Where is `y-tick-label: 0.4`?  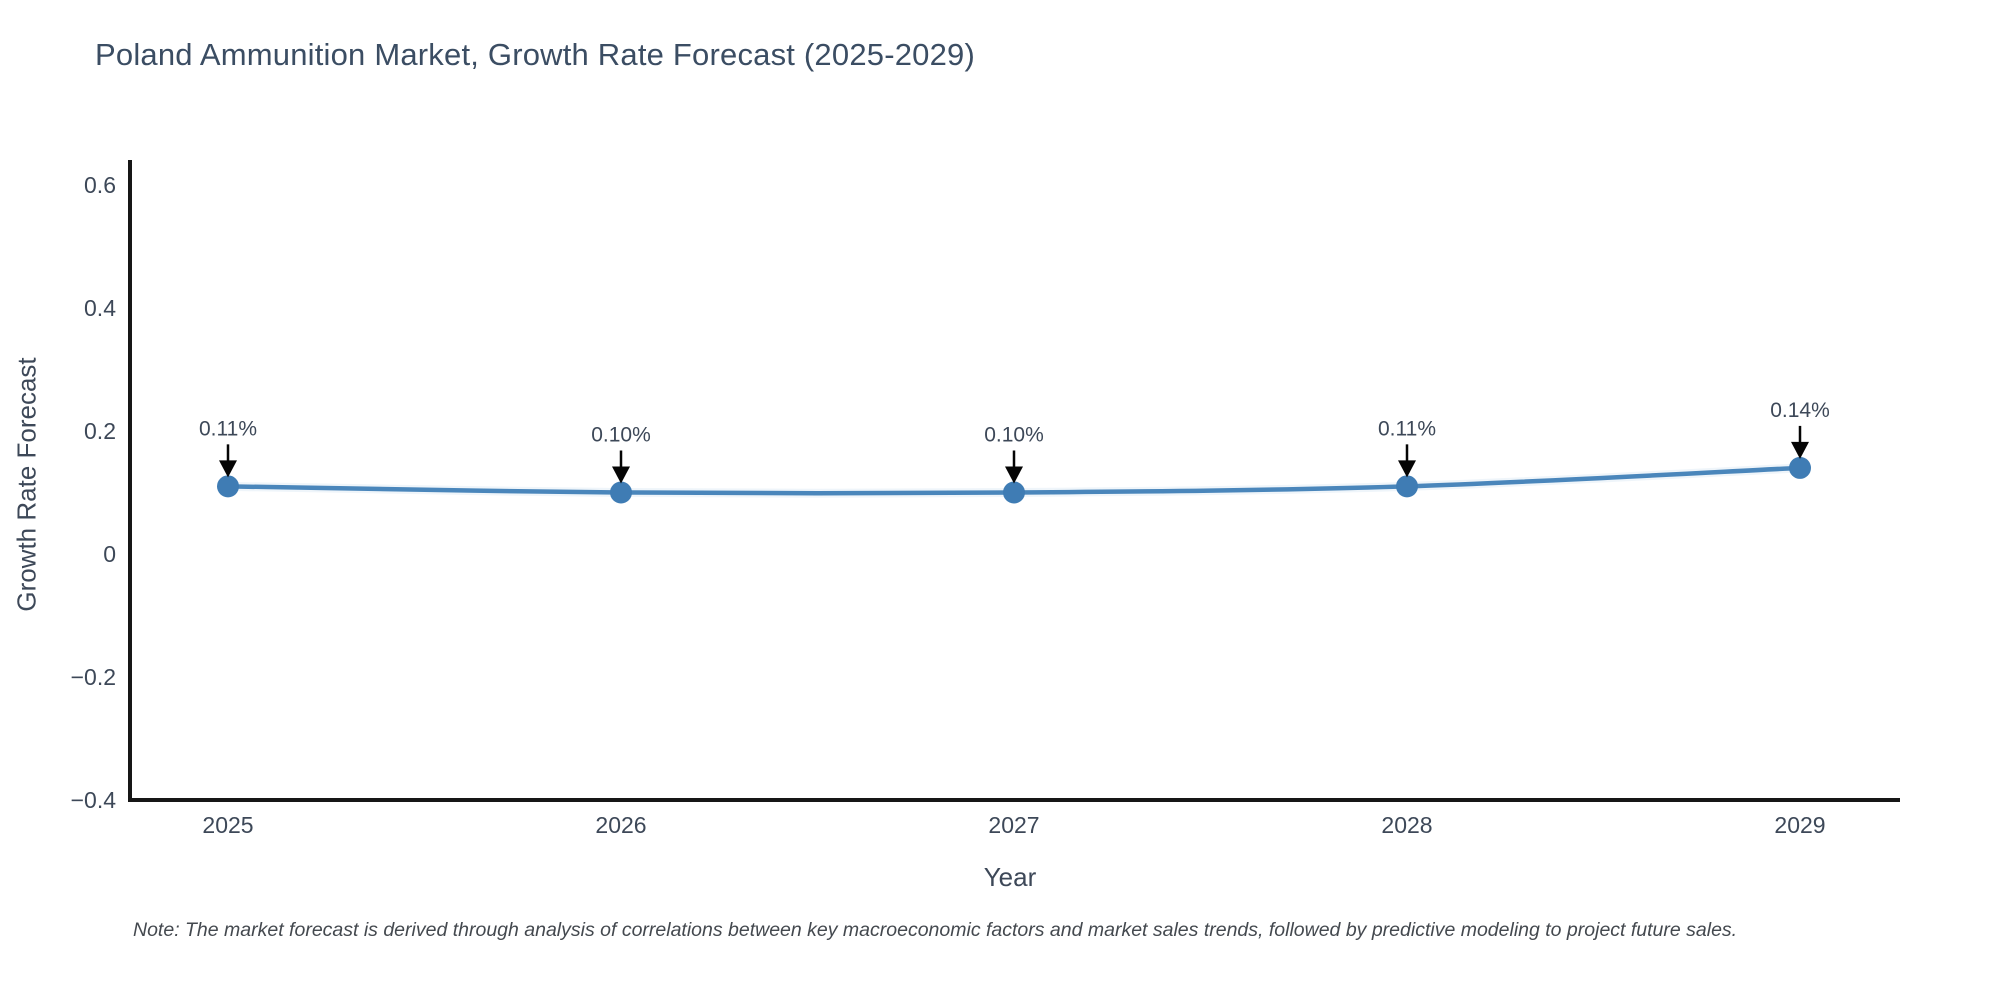 y-tick-label: 0.4 is located at coordinates (100, 308).